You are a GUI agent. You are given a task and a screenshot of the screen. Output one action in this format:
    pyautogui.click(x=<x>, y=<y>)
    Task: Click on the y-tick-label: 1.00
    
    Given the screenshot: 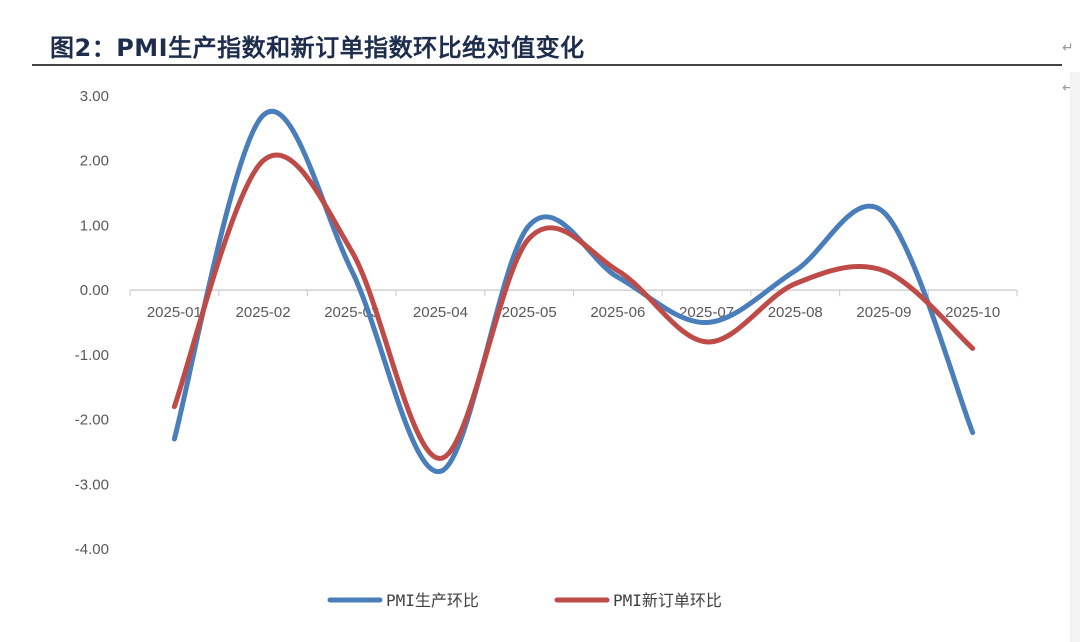 What is the action you would take?
    pyautogui.click(x=94, y=225)
    